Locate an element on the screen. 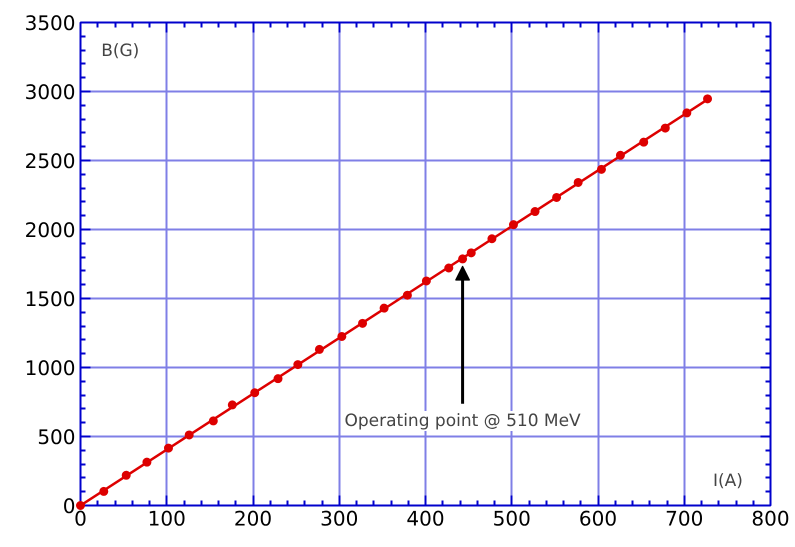 Image resolution: width=795 pixels, height=547 pixels. x-tick-label: 100 is located at coordinates (167, 518).